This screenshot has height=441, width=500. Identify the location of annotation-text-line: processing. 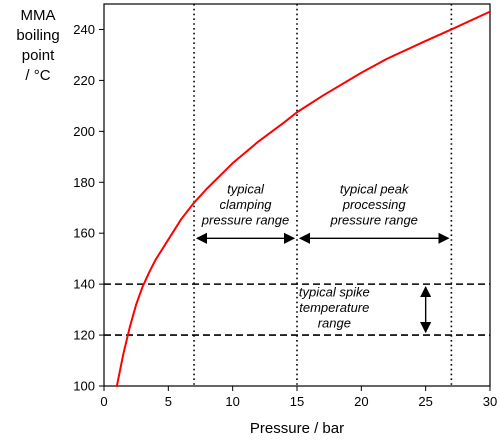
(374, 204).